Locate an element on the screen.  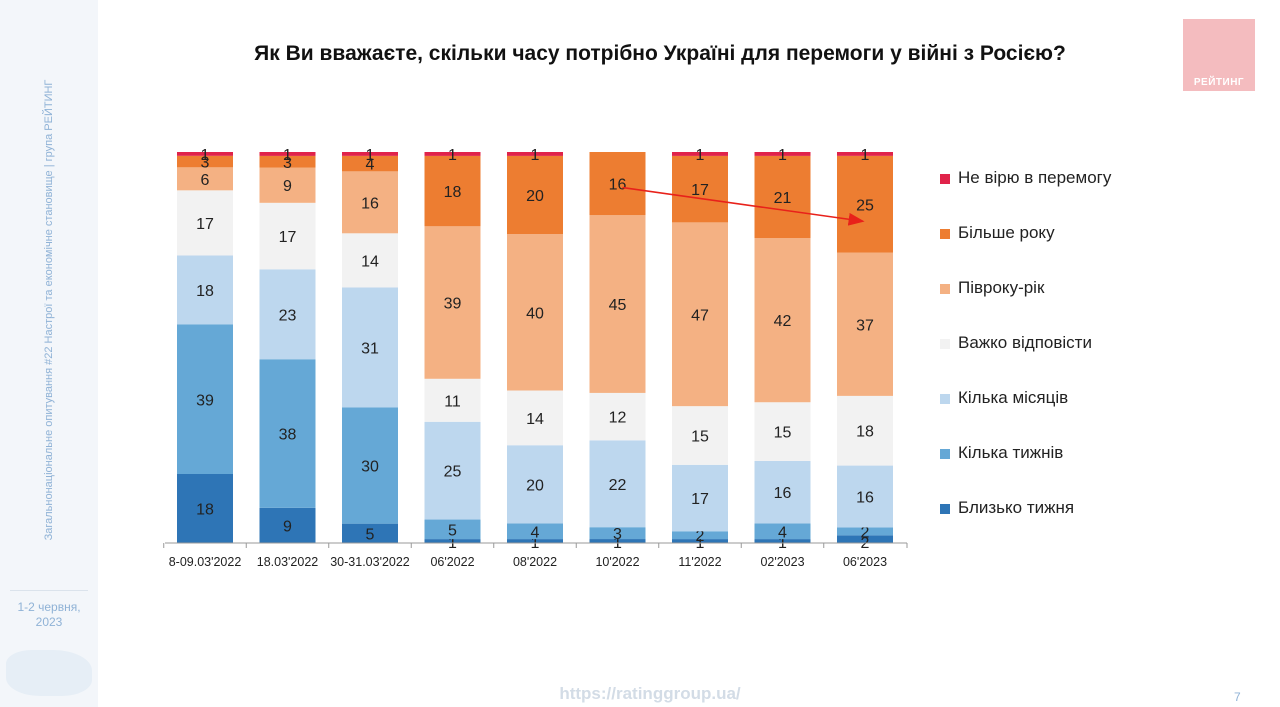
data-label: 22 is located at coordinates (618, 485).